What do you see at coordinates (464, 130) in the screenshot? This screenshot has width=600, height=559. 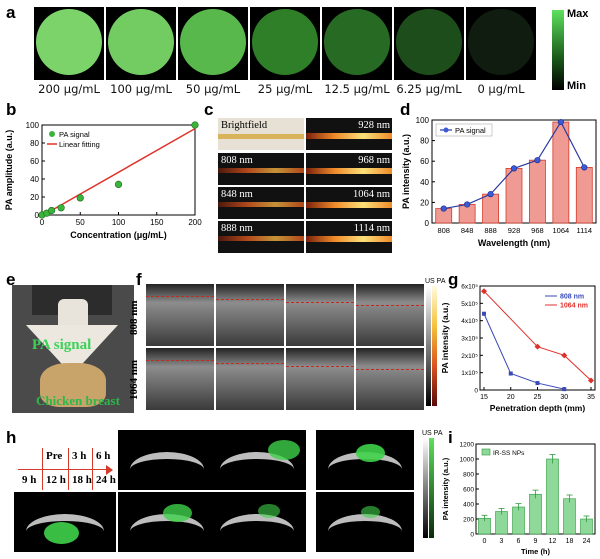 I see `legend-box` at bounding box center [464, 130].